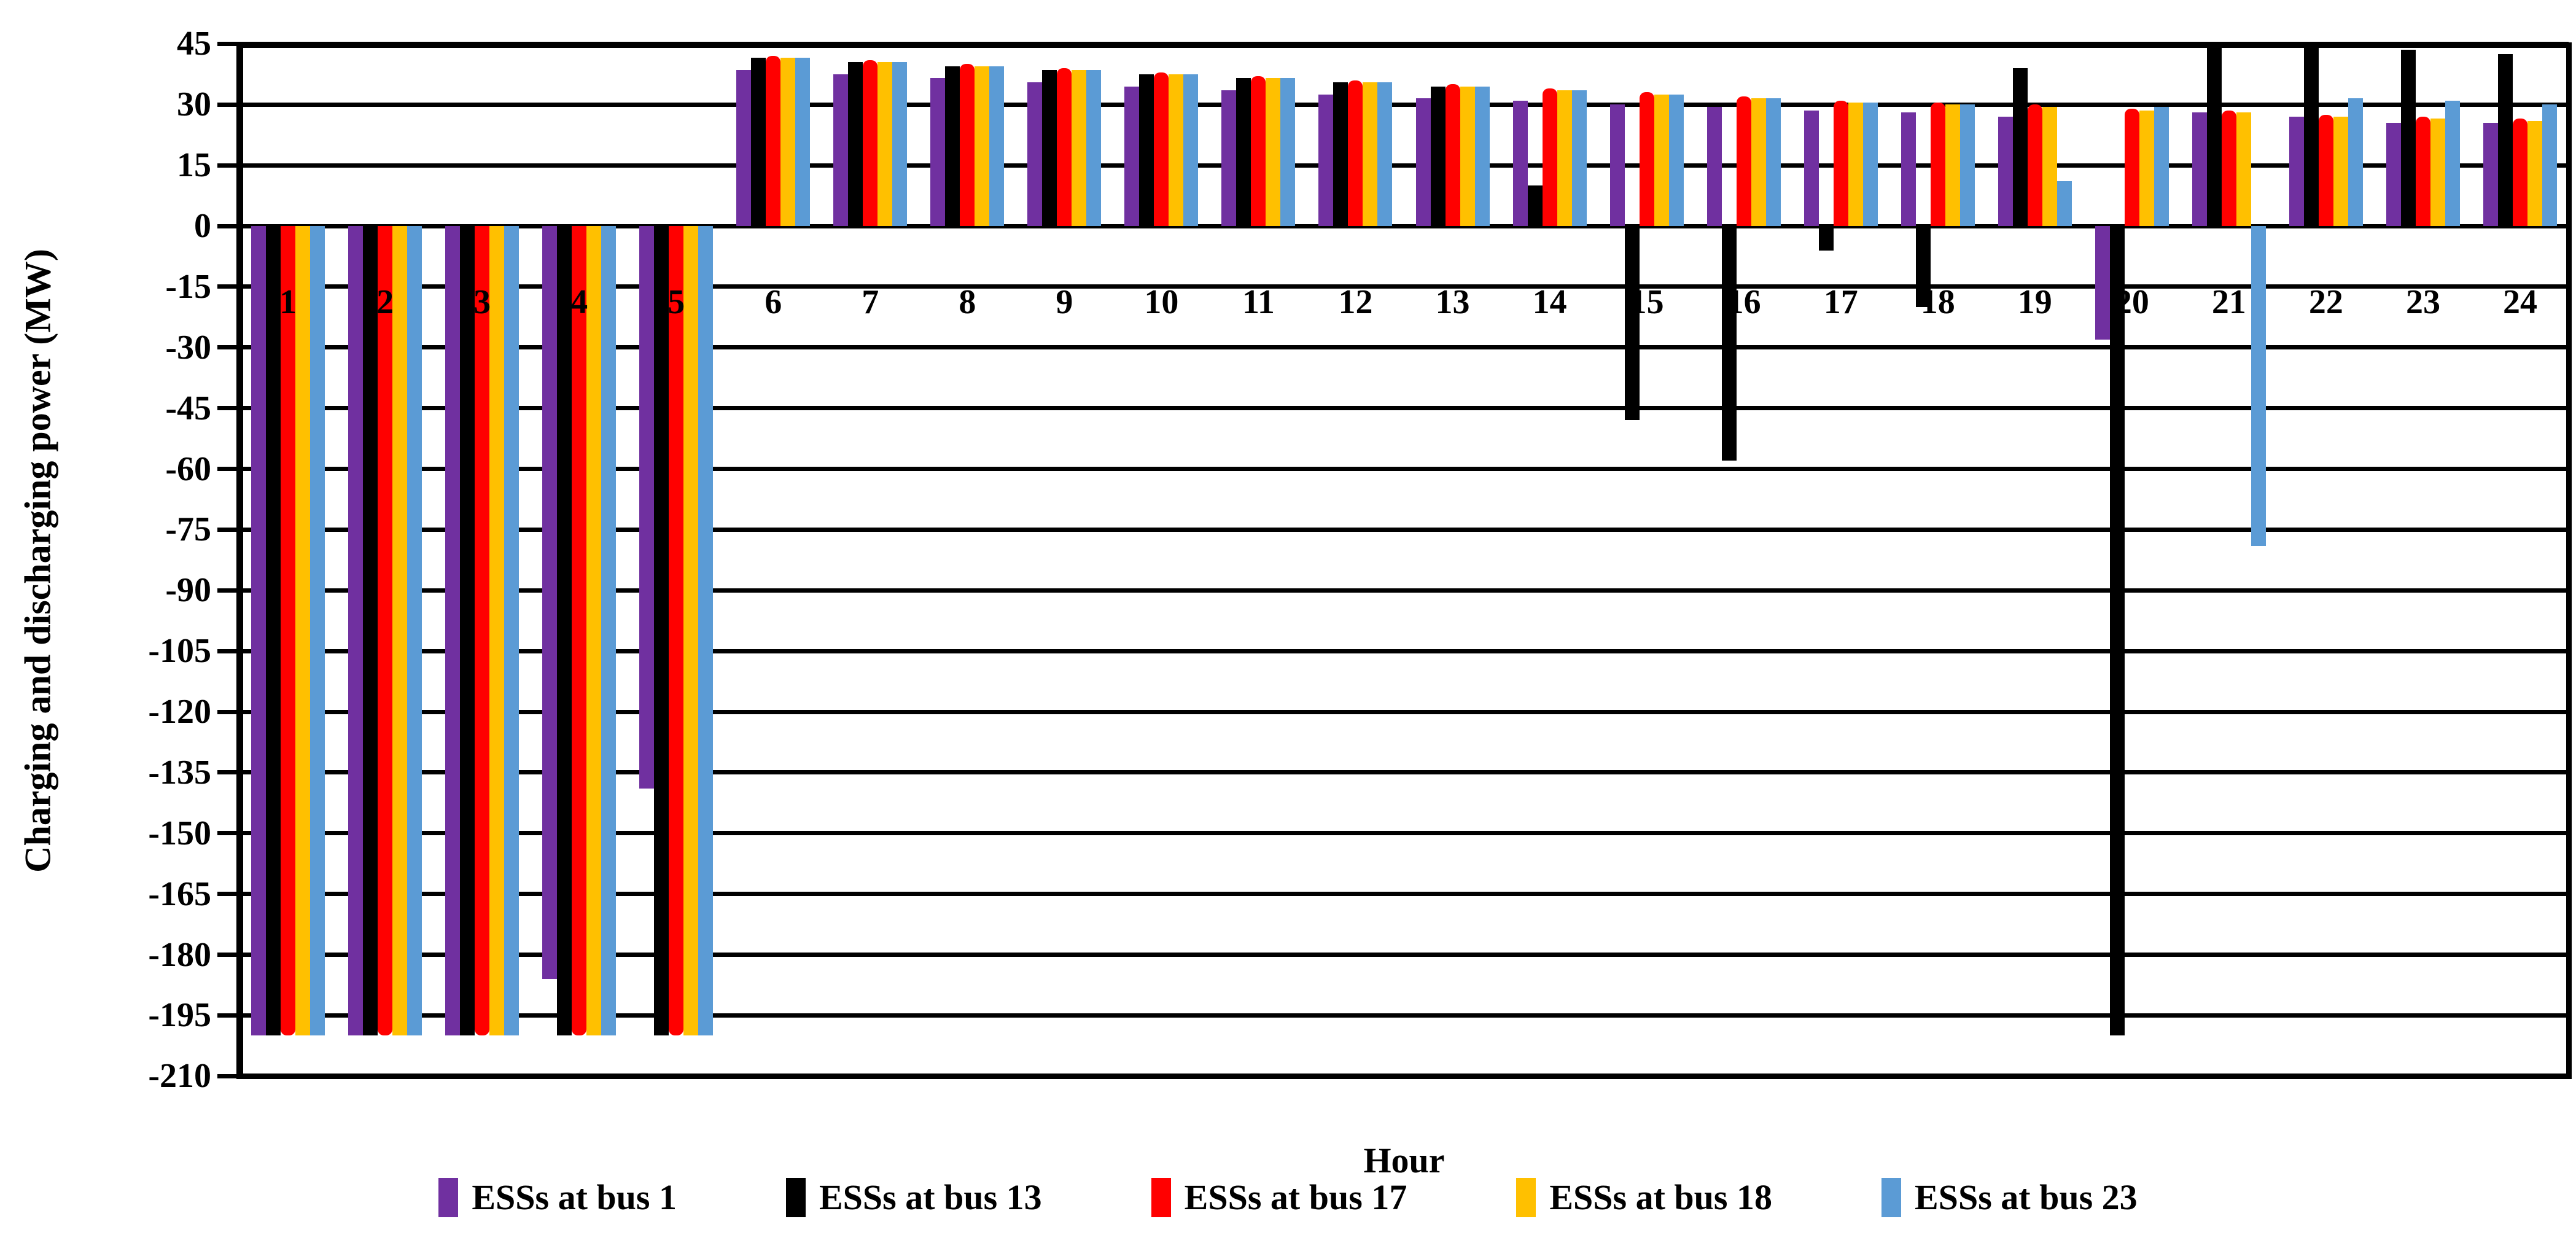 The width and height of the screenshot is (2576, 1243). Describe the element at coordinates (2325, 302) in the screenshot. I see `x-tick-label: 22` at that location.